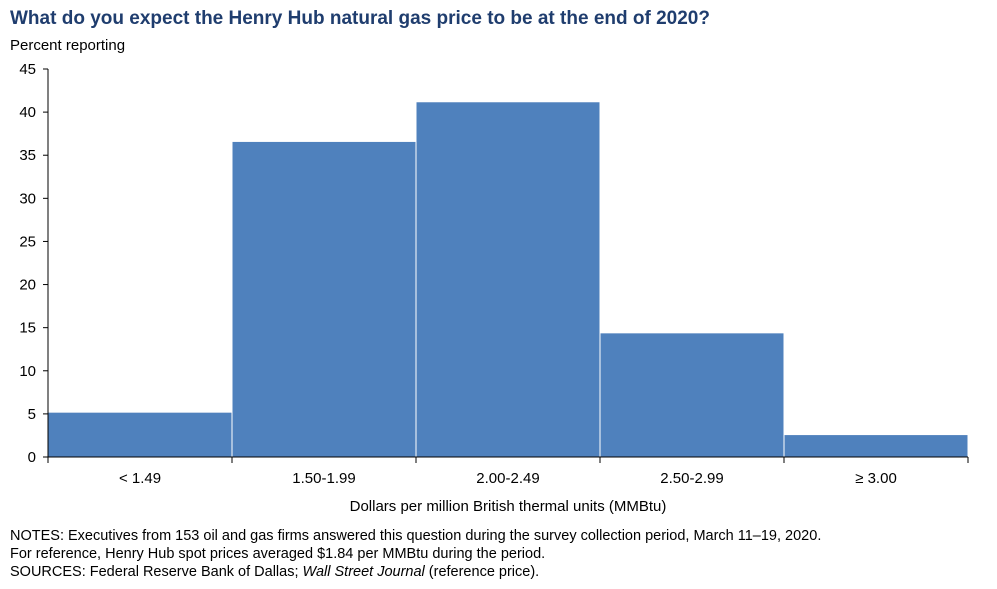 The height and width of the screenshot is (589, 997). I want to click on x-tick-label-0: < 1.49, so click(140, 478).